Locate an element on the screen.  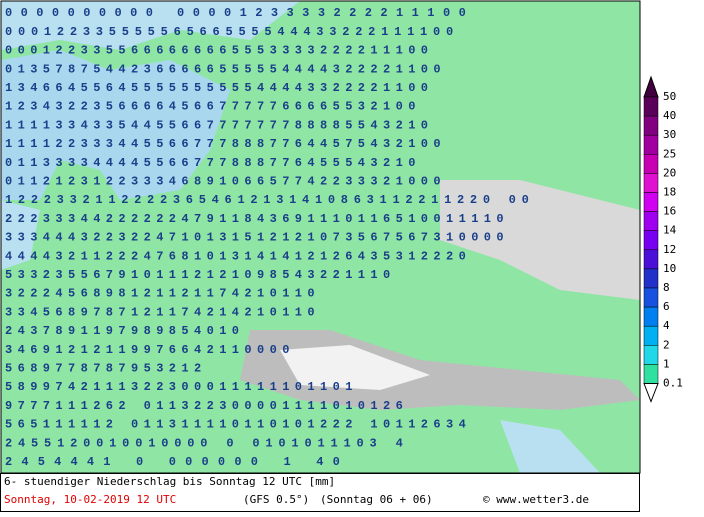
footer-copyright: © www.wetter3.de is located at coordinates (536, 499).